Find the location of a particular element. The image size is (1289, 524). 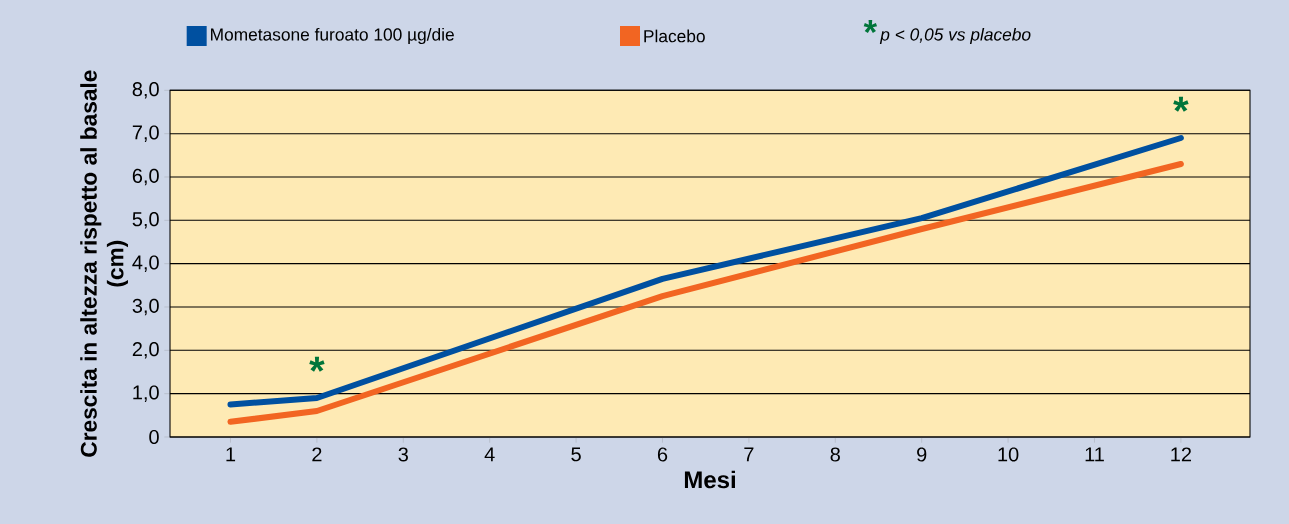

x-tick-label: 9 is located at coordinates (922, 454).